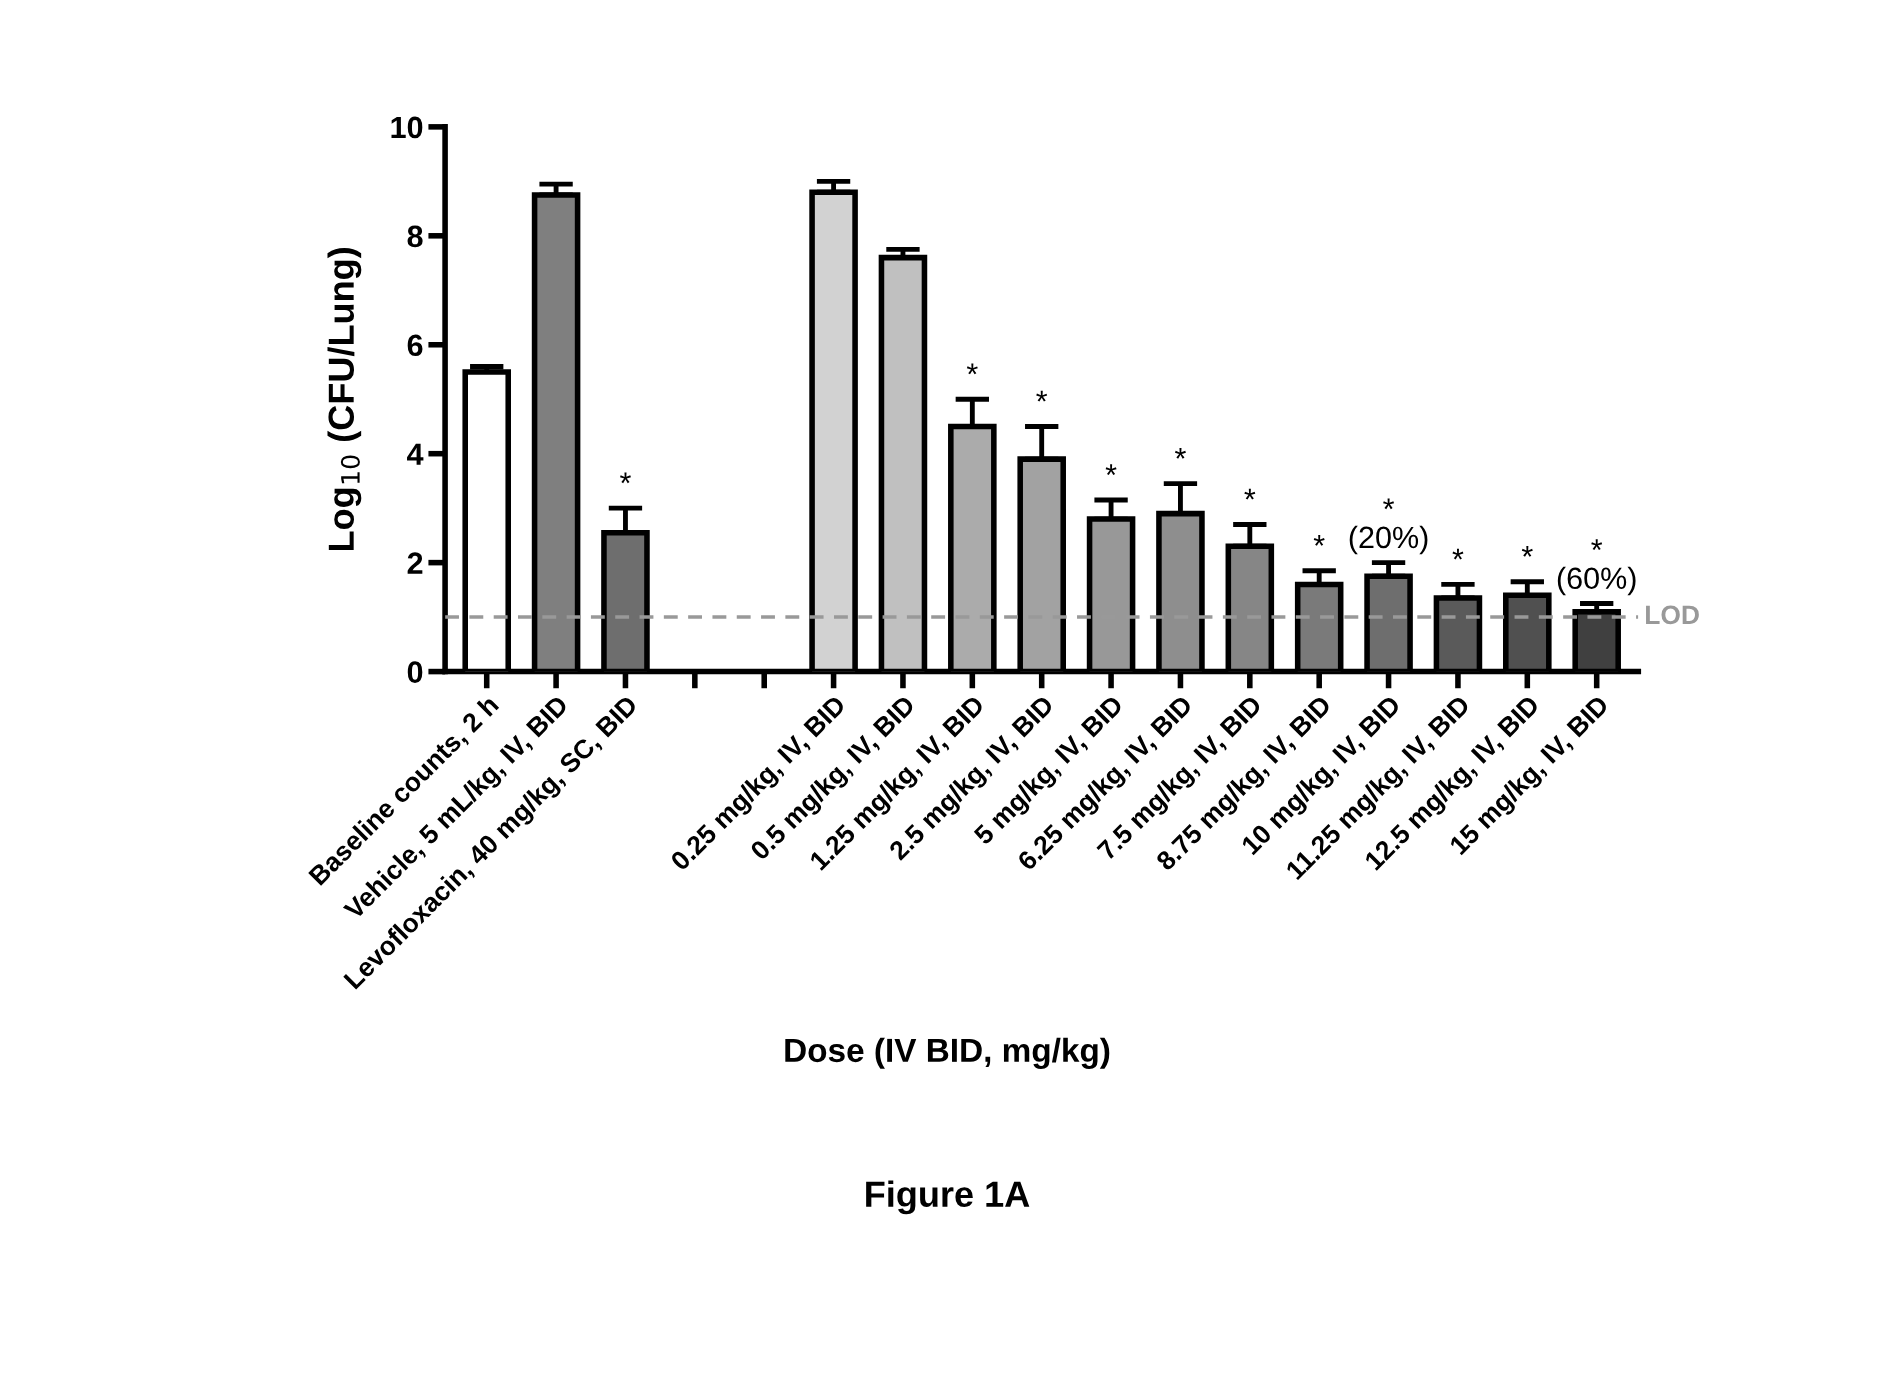  I want to click on y-axis-title: Log$_{10}$ (CFU/Lung), so click(344, 399).